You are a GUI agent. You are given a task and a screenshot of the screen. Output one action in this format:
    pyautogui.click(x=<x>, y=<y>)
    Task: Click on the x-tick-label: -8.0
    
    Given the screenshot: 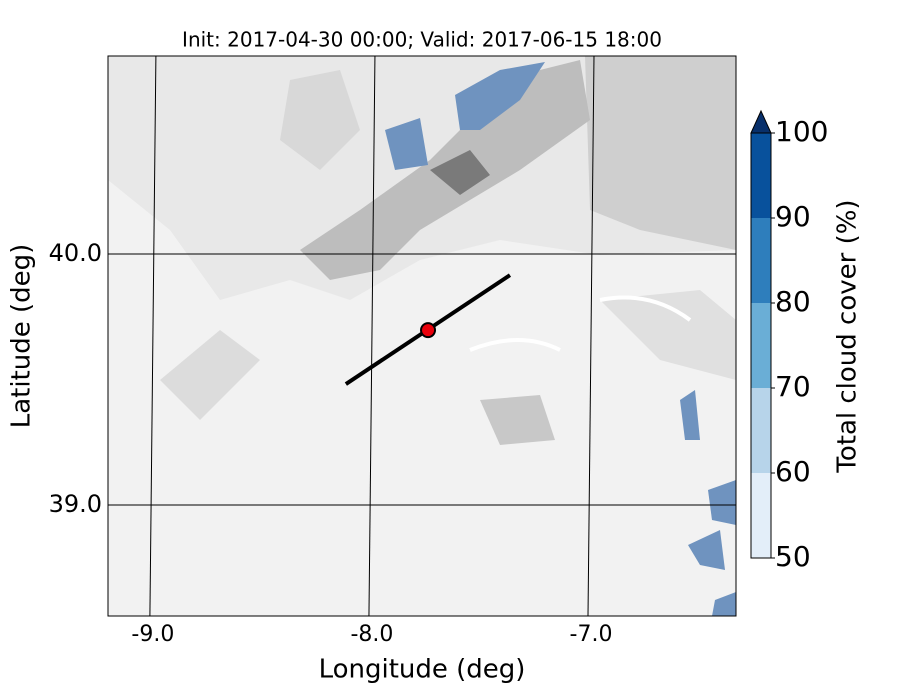 What is the action you would take?
    pyautogui.click(x=371, y=634)
    